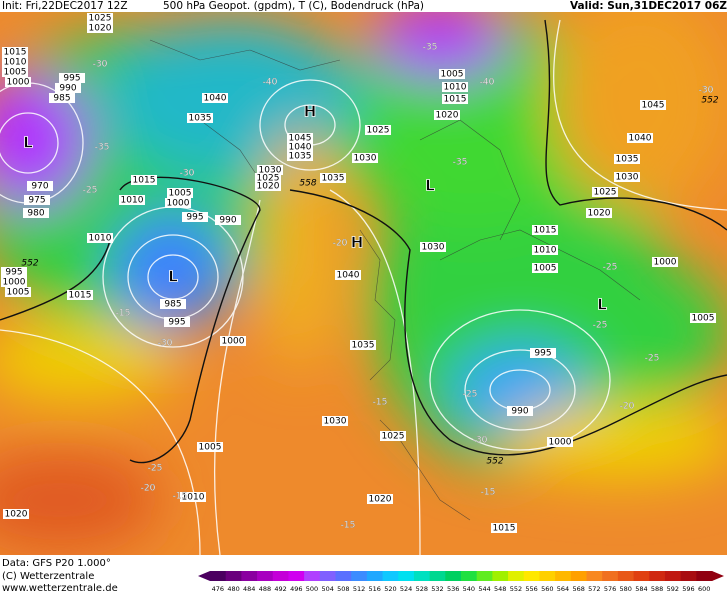 The width and height of the screenshot is (727, 597). I want to click on colorbar-label: 556, so click(531, 589).